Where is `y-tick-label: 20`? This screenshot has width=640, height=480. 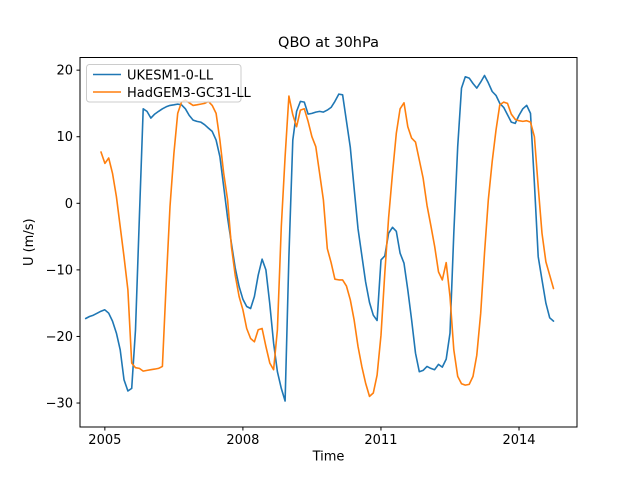 y-tick-label: 20 is located at coordinates (64, 71).